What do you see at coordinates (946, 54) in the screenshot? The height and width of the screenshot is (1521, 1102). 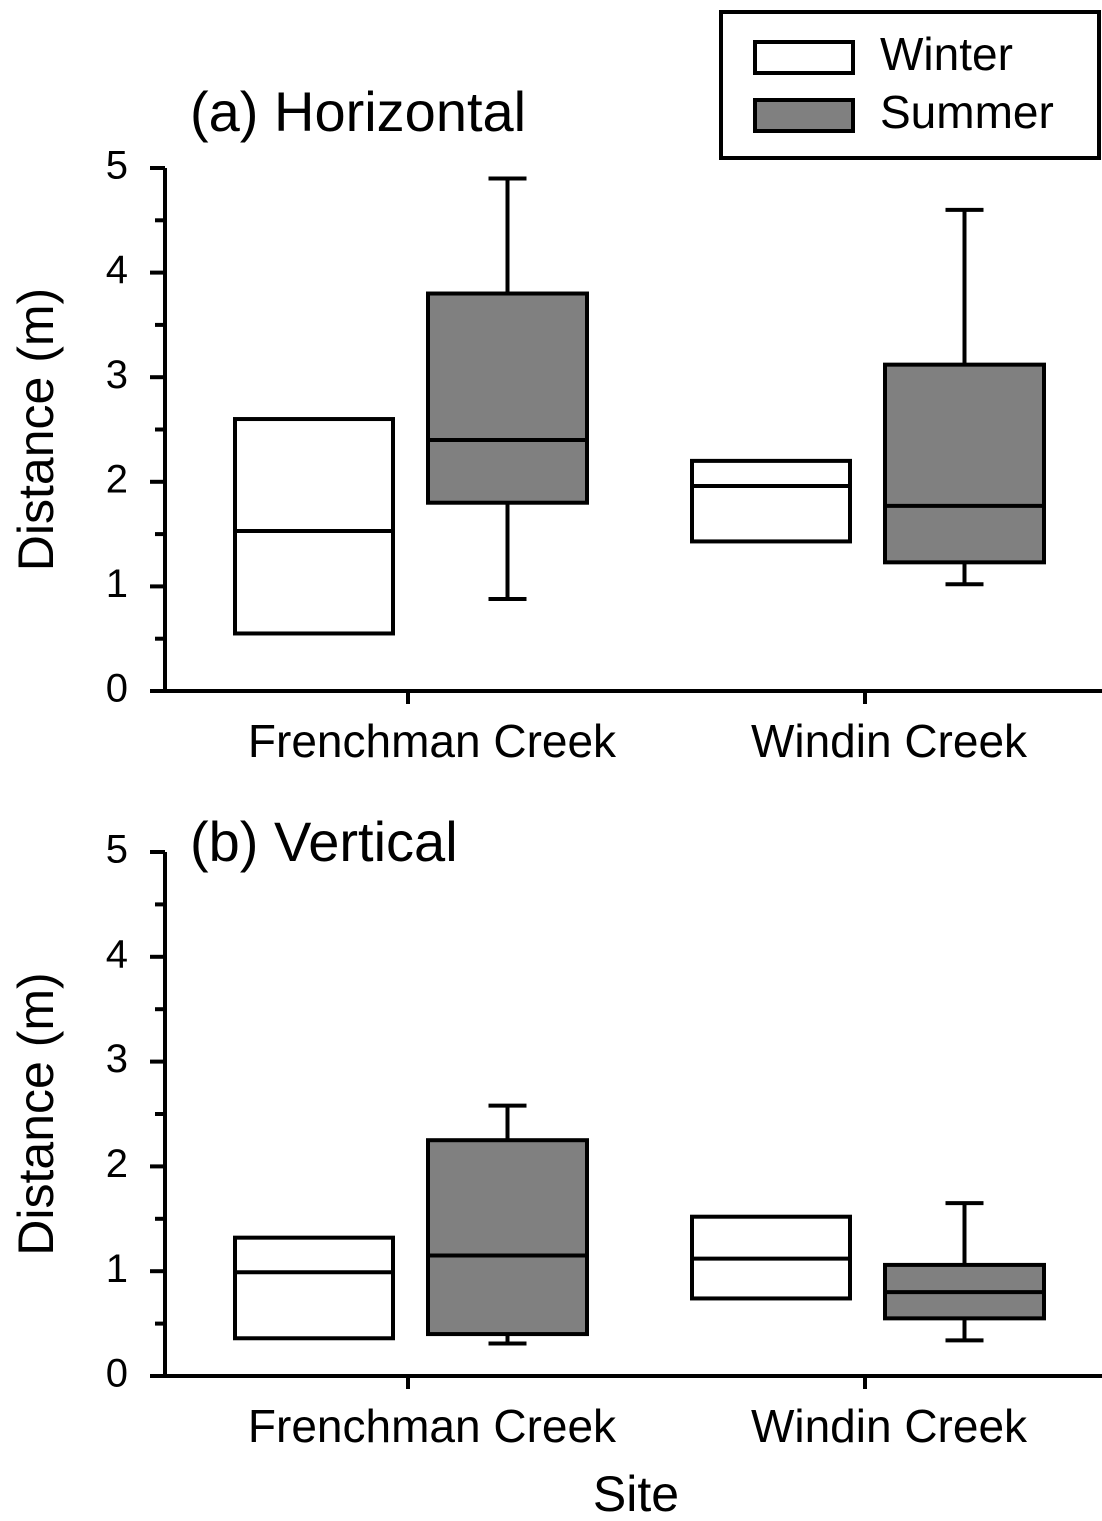 I see `legend-label: Winter` at bounding box center [946, 54].